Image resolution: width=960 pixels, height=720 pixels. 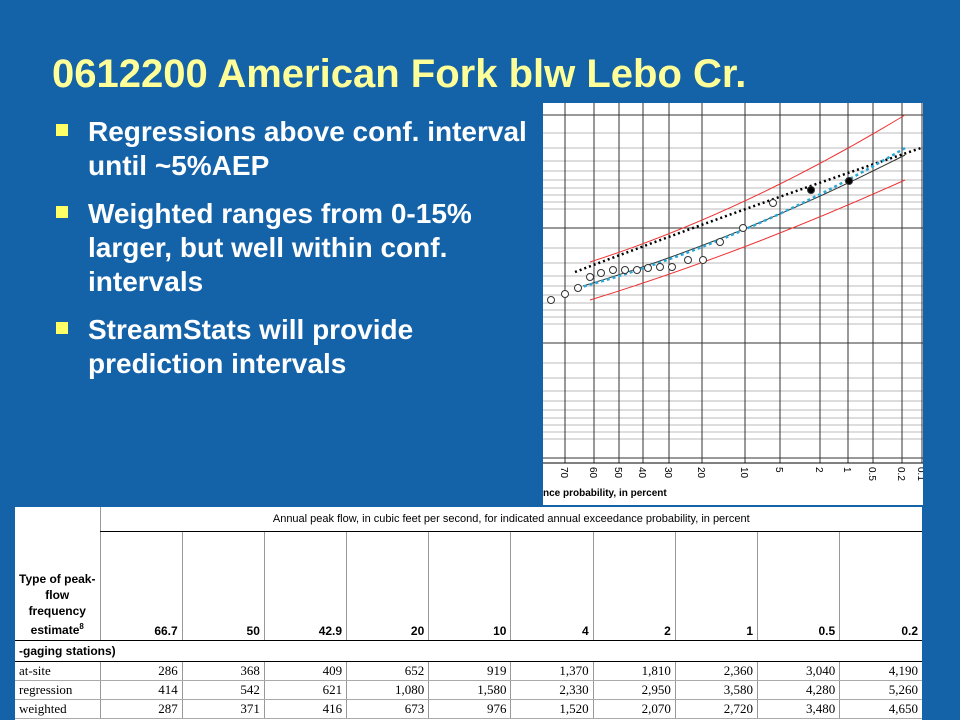 I want to click on cell: 1,580, so click(x=469, y=690).